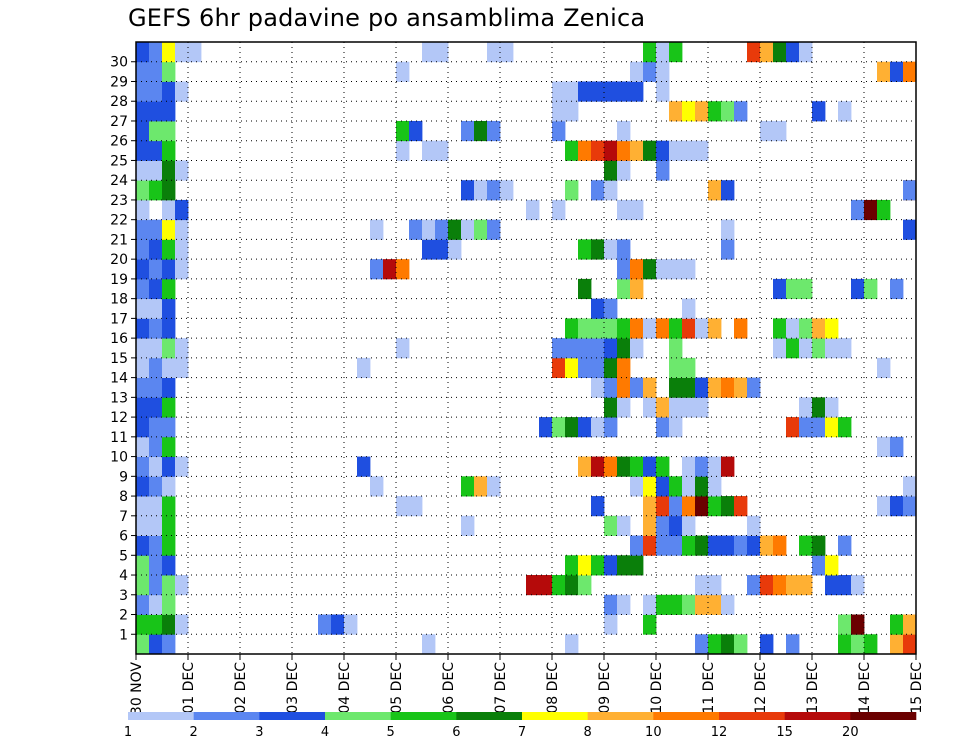 The height and width of the screenshot is (742, 960). Describe the element at coordinates (761, 688) in the screenshot. I see `x-tick-label: 12 DEC` at that location.